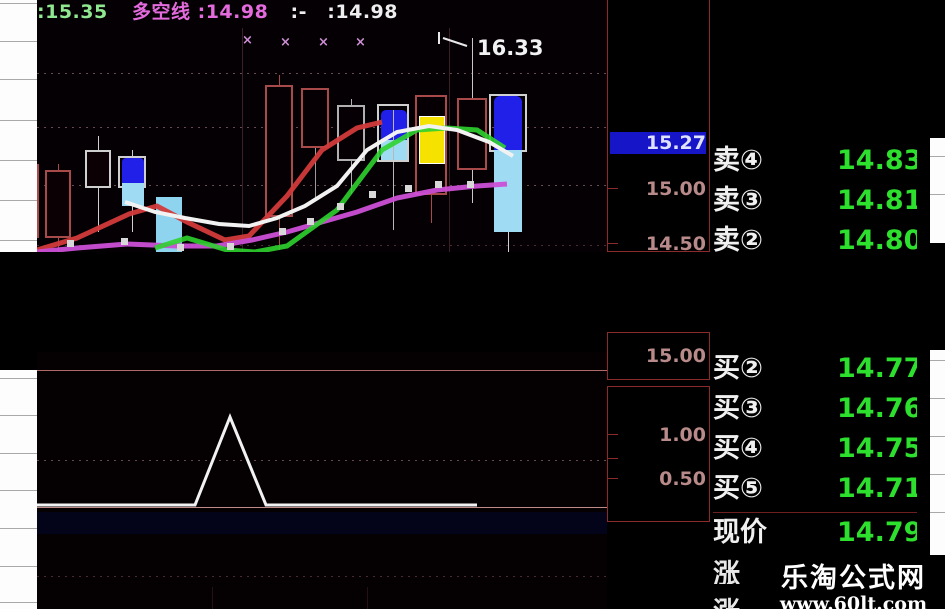 This screenshot has height=609, width=945. Describe the element at coordinates (738, 448) in the screenshot. I see `orderbook-label: 买④` at that location.